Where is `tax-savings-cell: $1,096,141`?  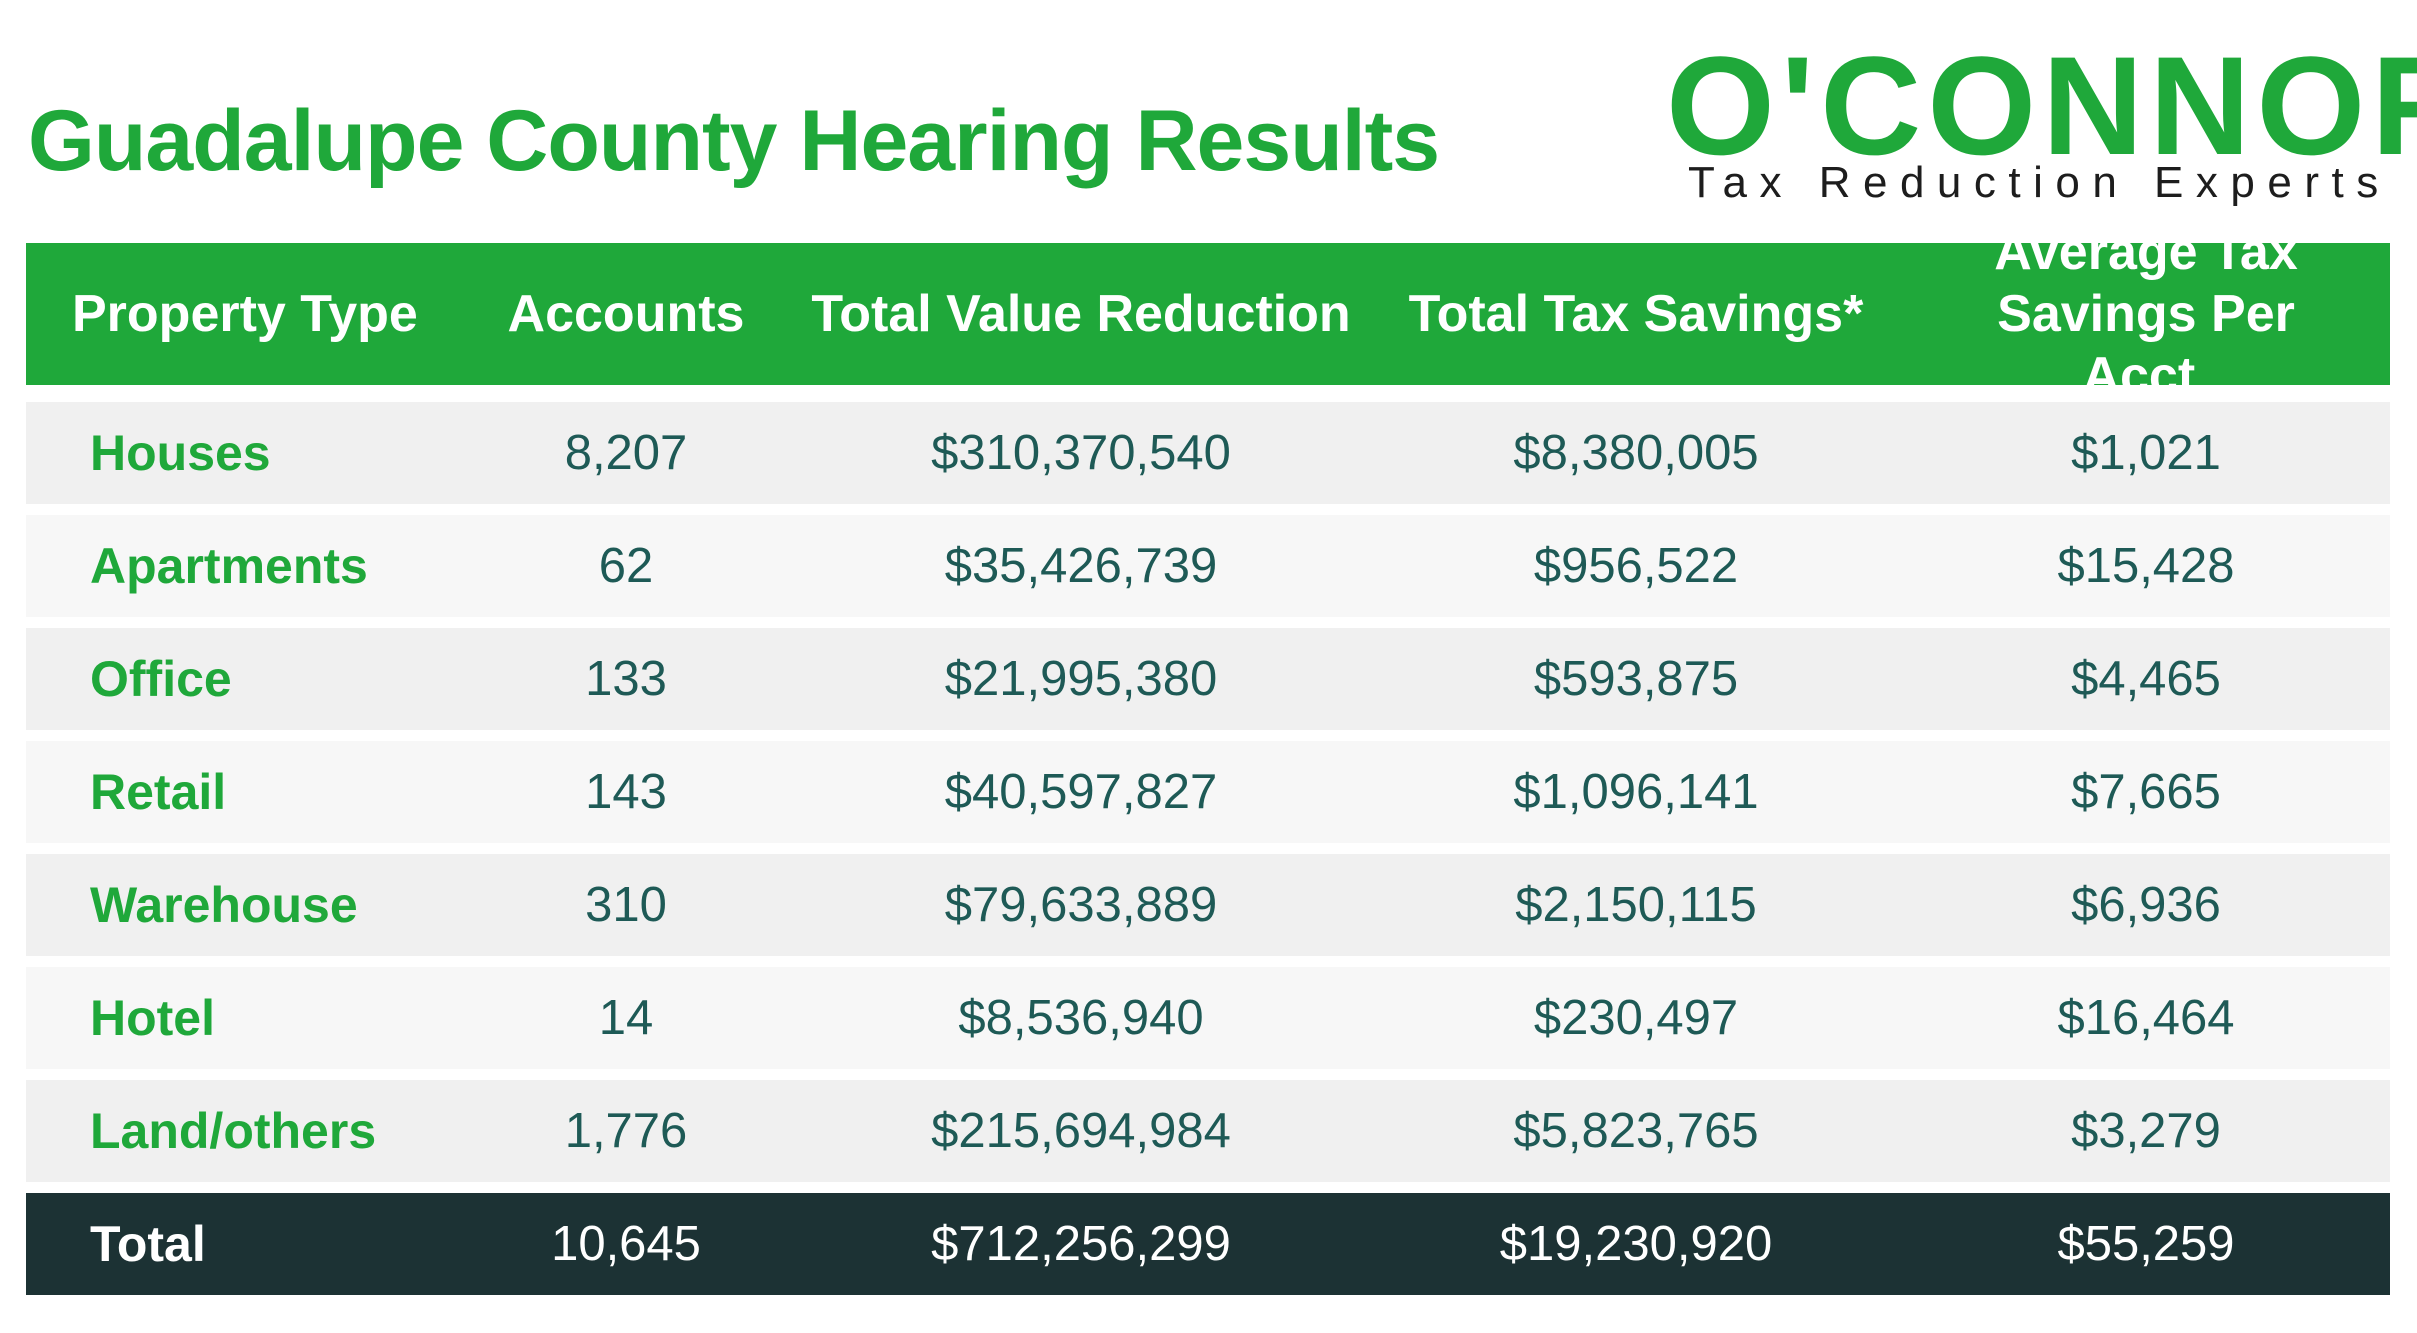 tax-savings-cell: $1,096,141 is located at coordinates (1636, 792).